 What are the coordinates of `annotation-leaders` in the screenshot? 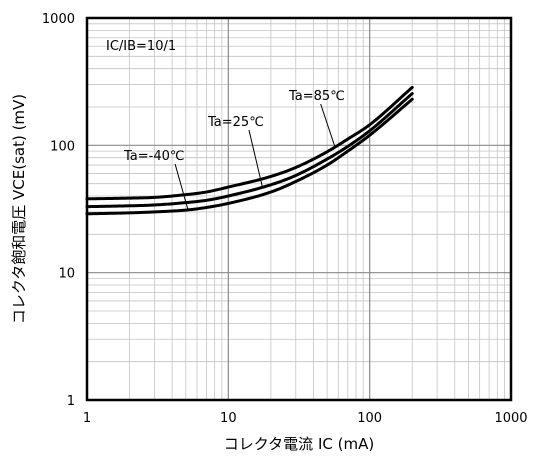 It's located at (255, 157).